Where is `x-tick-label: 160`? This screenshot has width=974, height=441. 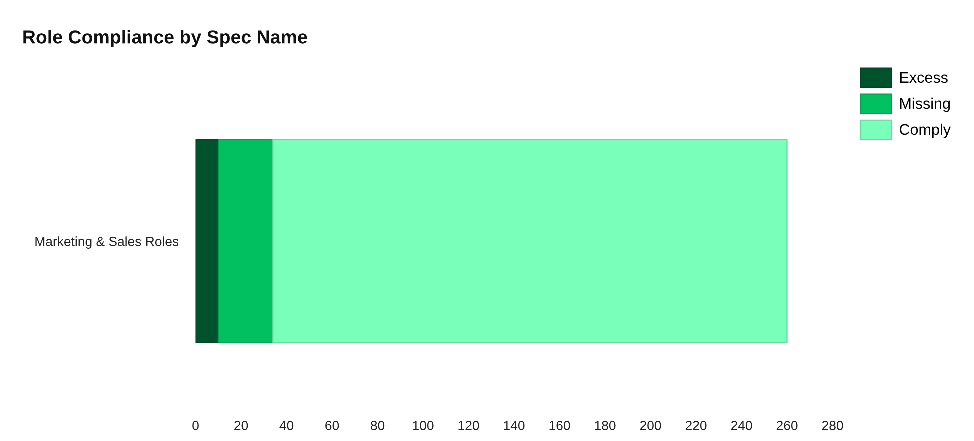
x-tick-label: 160 is located at coordinates (560, 425).